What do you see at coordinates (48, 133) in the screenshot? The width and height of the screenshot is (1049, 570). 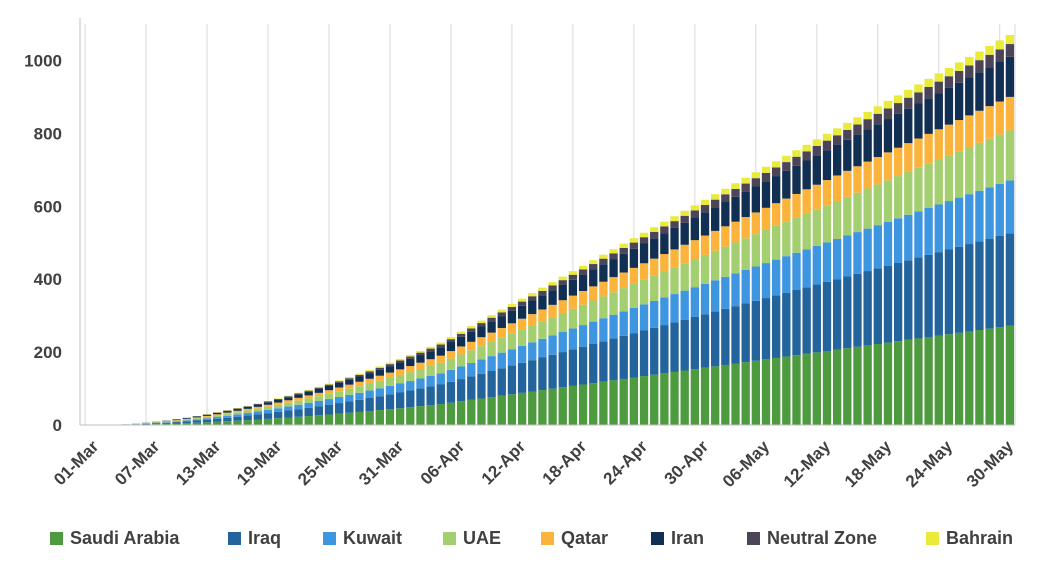 I see `y-tick-label: 800` at bounding box center [48, 133].